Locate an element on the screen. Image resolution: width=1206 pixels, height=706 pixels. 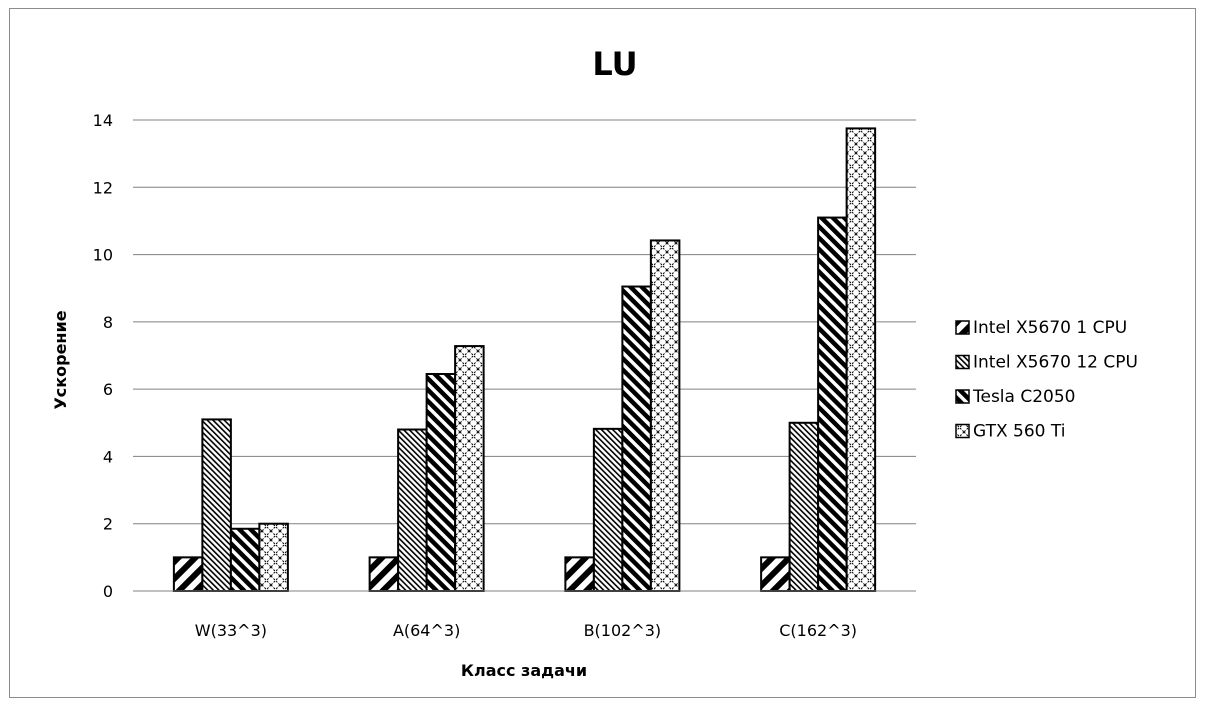
x-tick-label: A(64^3) is located at coordinates (426, 630).